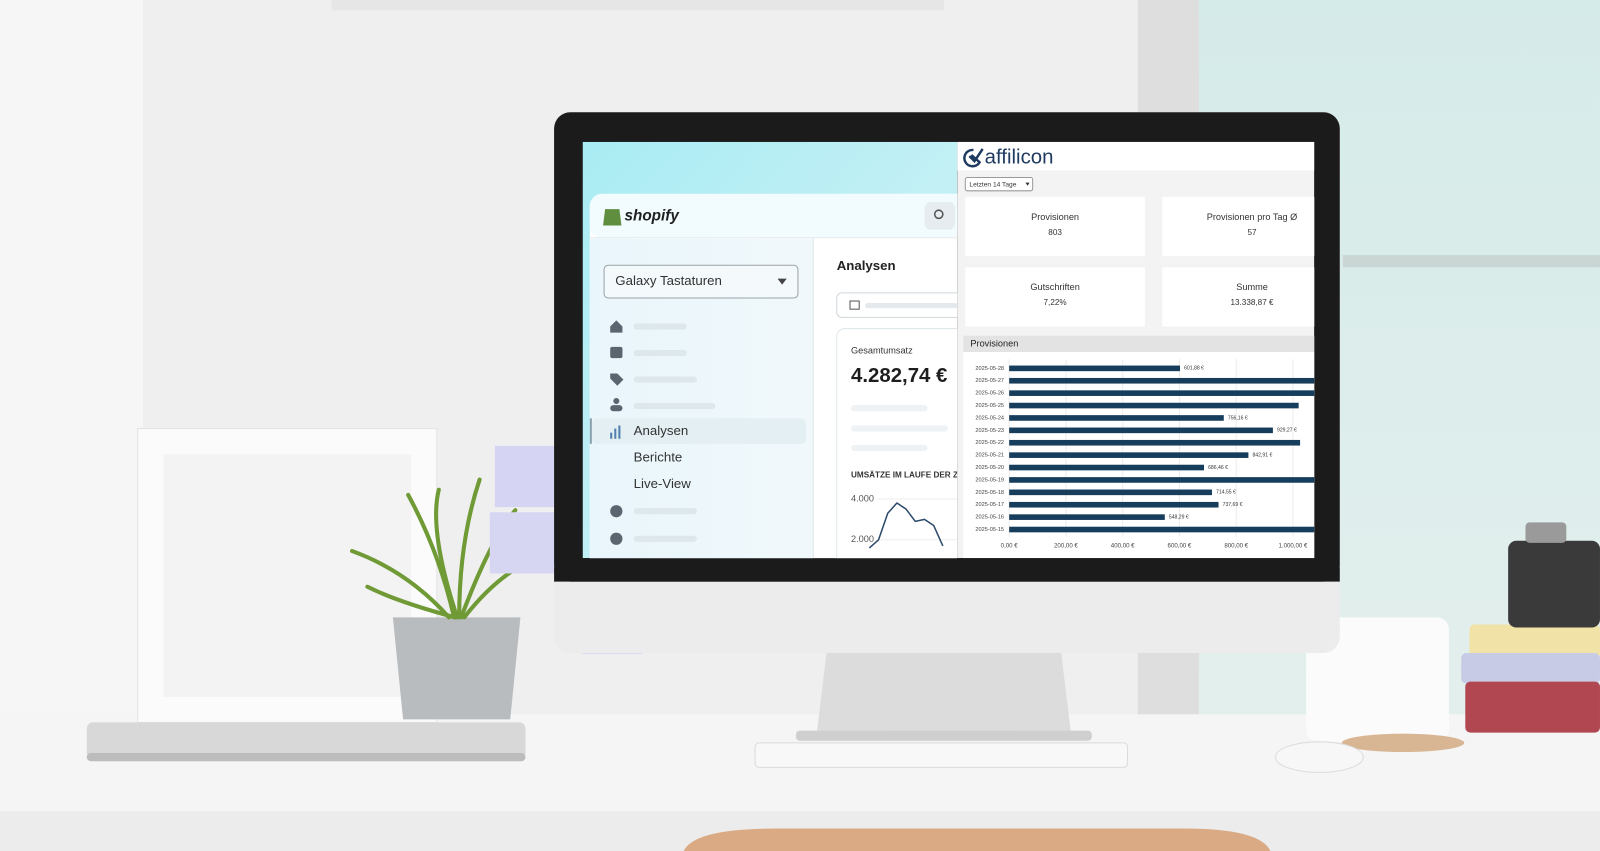 This screenshot has height=851, width=1600. I want to click on kpi-label: Summe, so click(1252, 287).